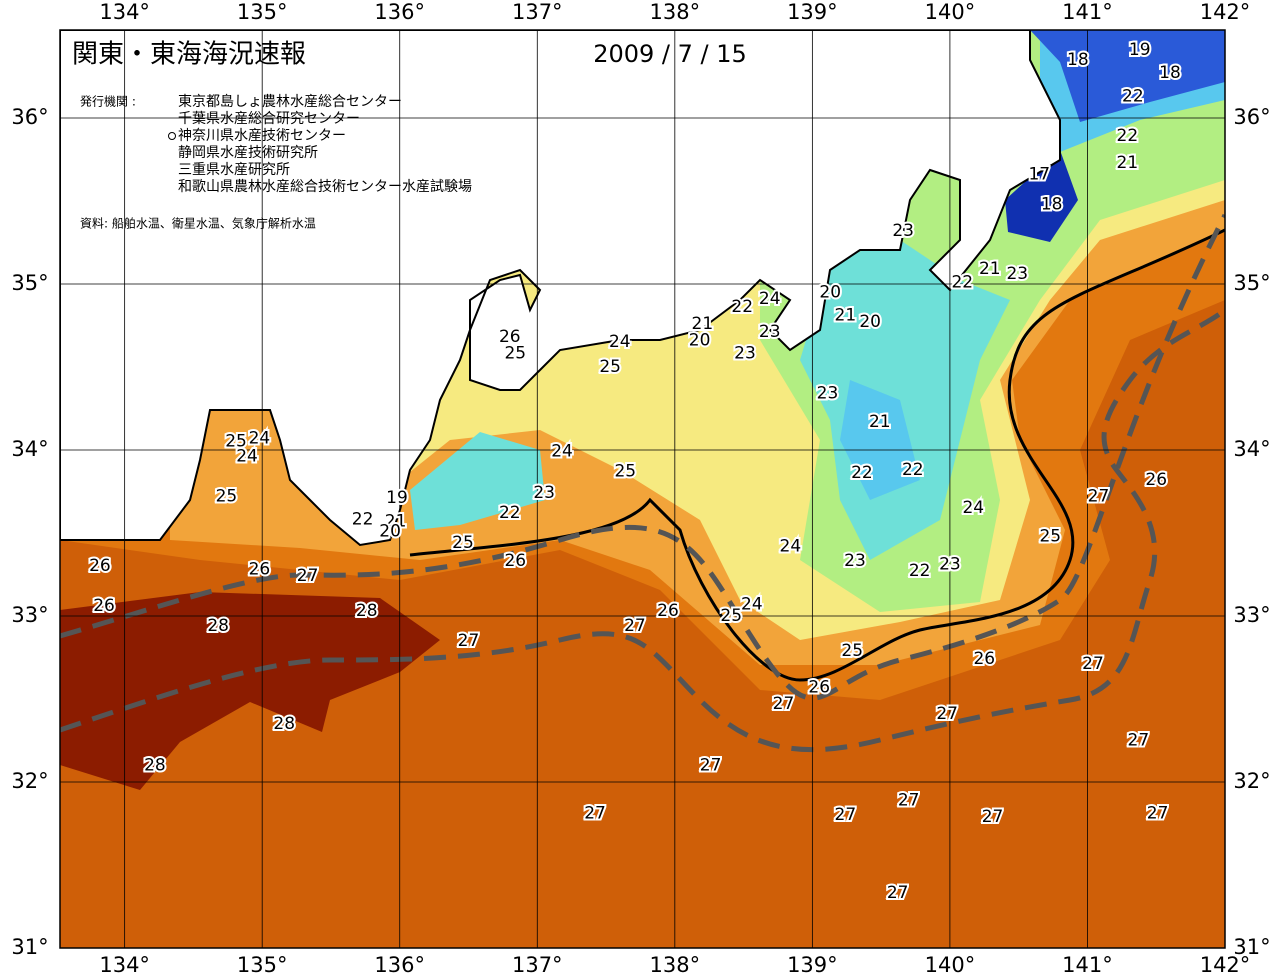 The image size is (1280, 980). Describe the element at coordinates (325, 187) in the screenshot. I see `publisher: 和歌山県農林水産総合技術センター水産試験場` at that location.